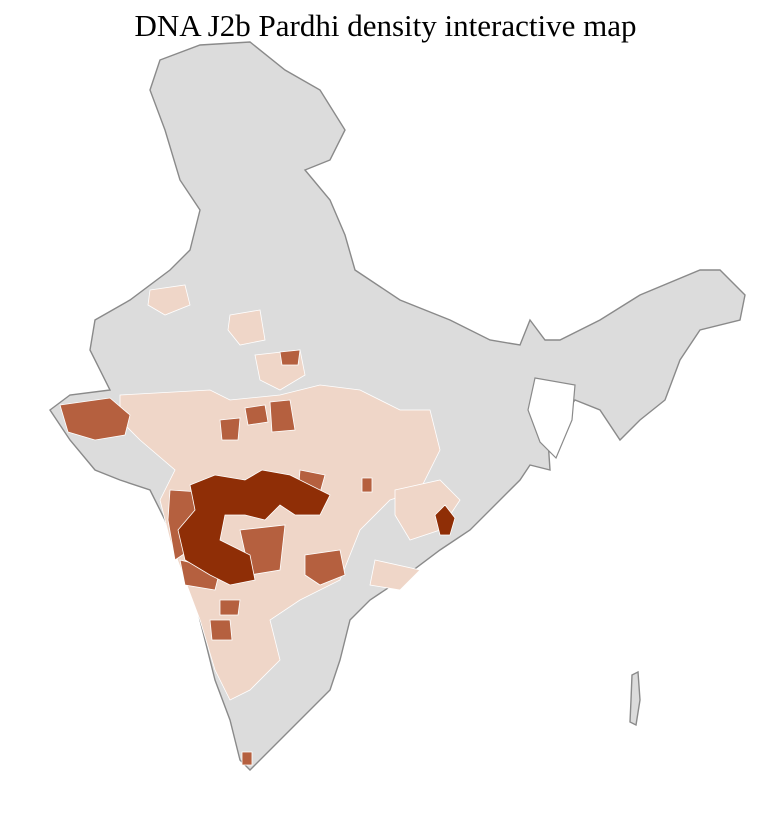  What do you see at coordinates (551, 418) in the screenshot?
I see `bangladesh-gap` at bounding box center [551, 418].